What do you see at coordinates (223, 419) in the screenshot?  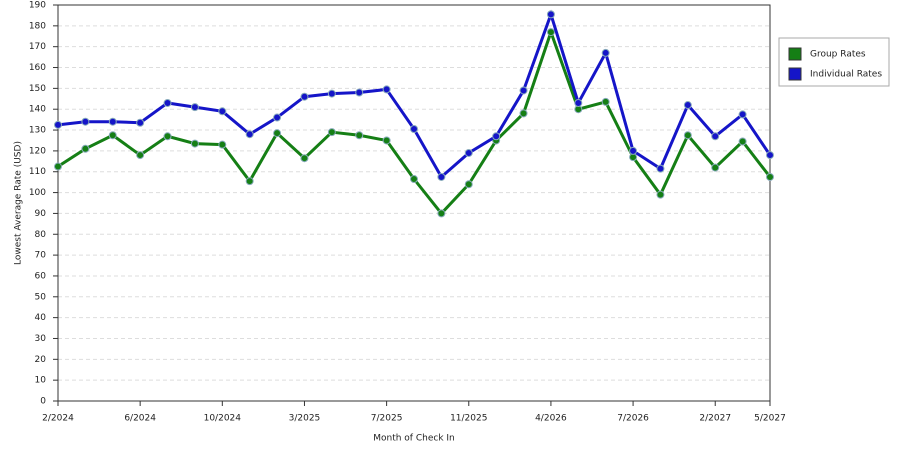 I see `x-tick-label: 10/2024` at bounding box center [223, 419].